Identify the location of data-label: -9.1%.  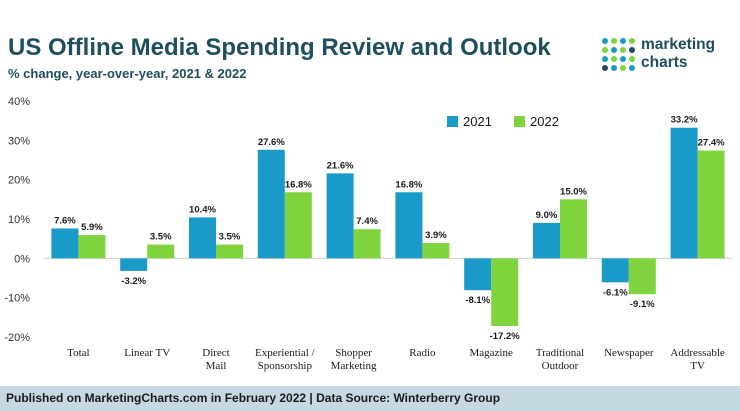
(642, 304).